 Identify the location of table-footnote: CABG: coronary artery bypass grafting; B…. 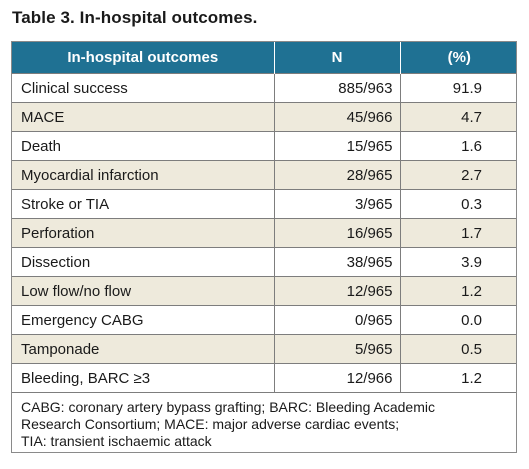
(264, 421).